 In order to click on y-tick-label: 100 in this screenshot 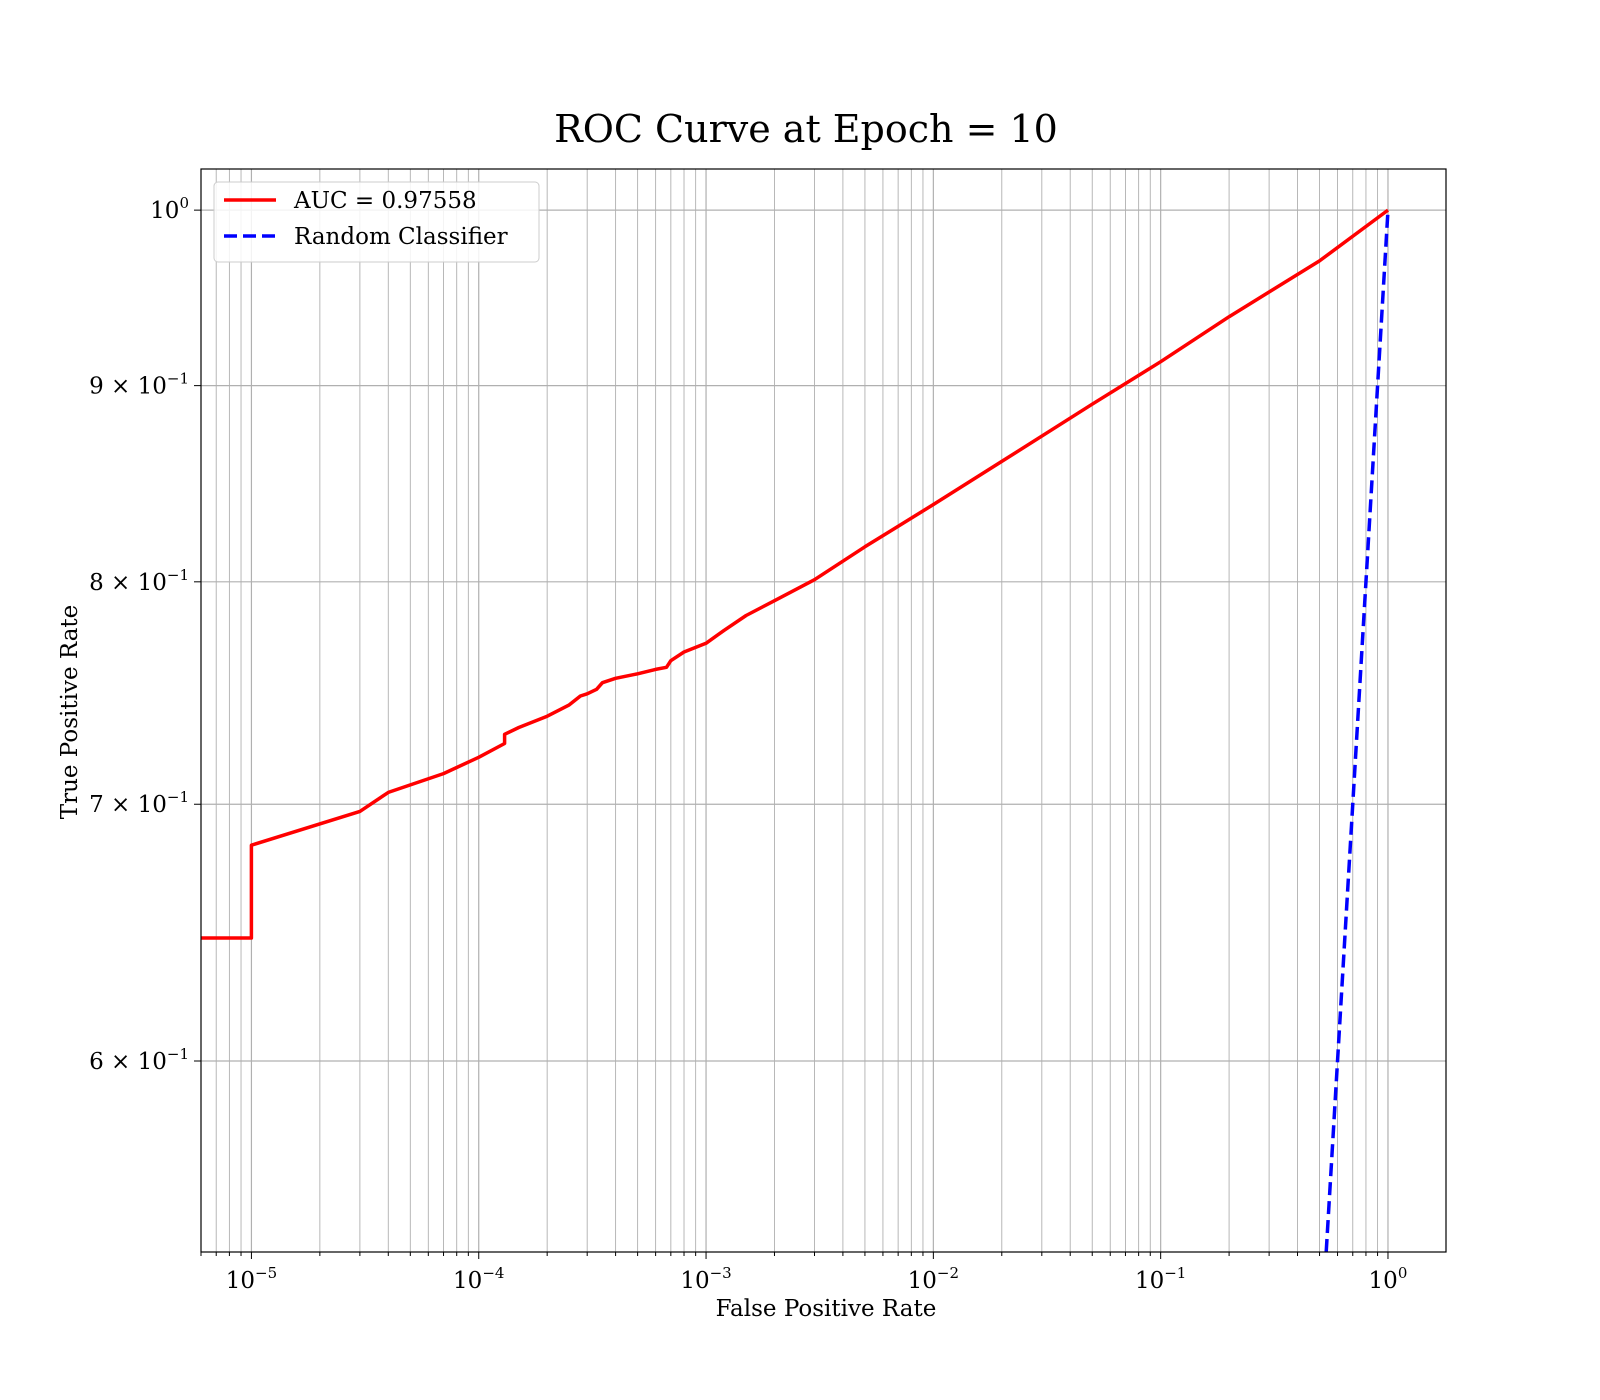, I will do `click(169, 209)`.